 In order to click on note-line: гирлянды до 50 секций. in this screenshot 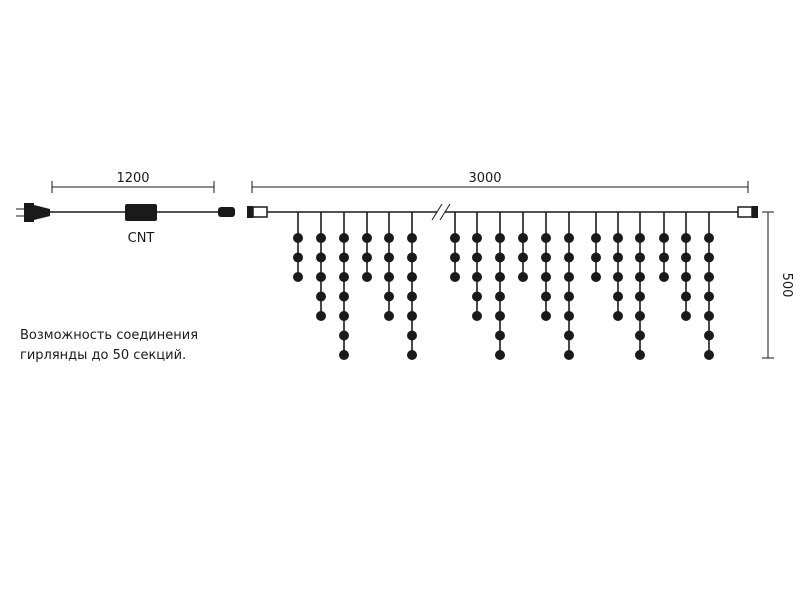, I will do `click(103, 355)`.